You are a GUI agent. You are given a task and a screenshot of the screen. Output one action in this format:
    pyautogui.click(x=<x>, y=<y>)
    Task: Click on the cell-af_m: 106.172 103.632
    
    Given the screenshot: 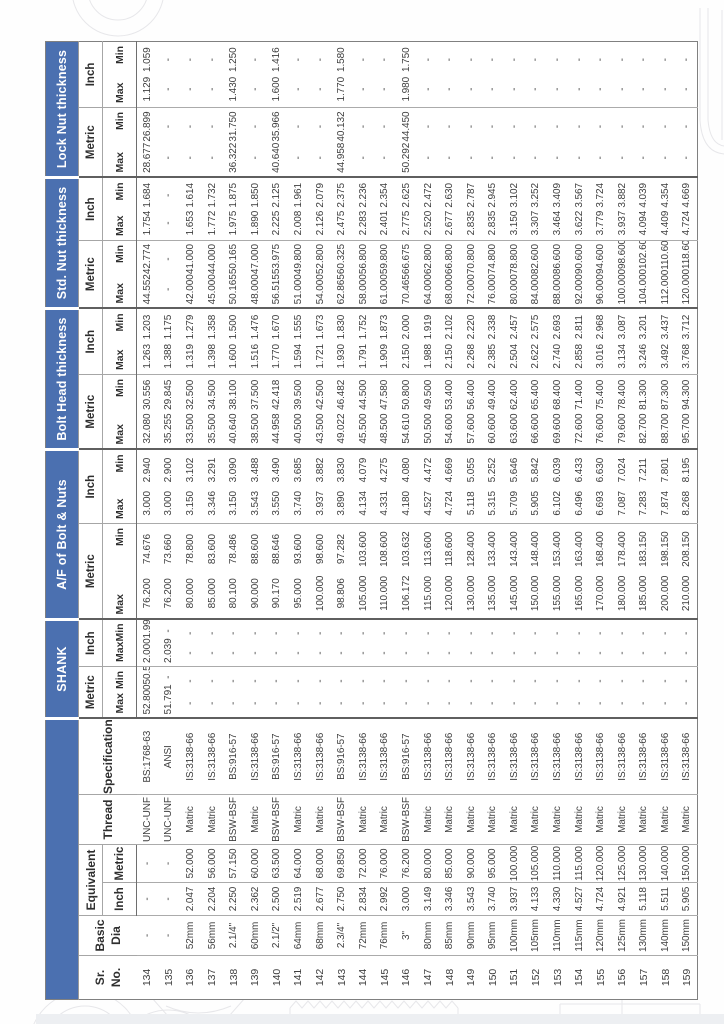 What is the action you would take?
    pyautogui.click(x=406, y=571)
    